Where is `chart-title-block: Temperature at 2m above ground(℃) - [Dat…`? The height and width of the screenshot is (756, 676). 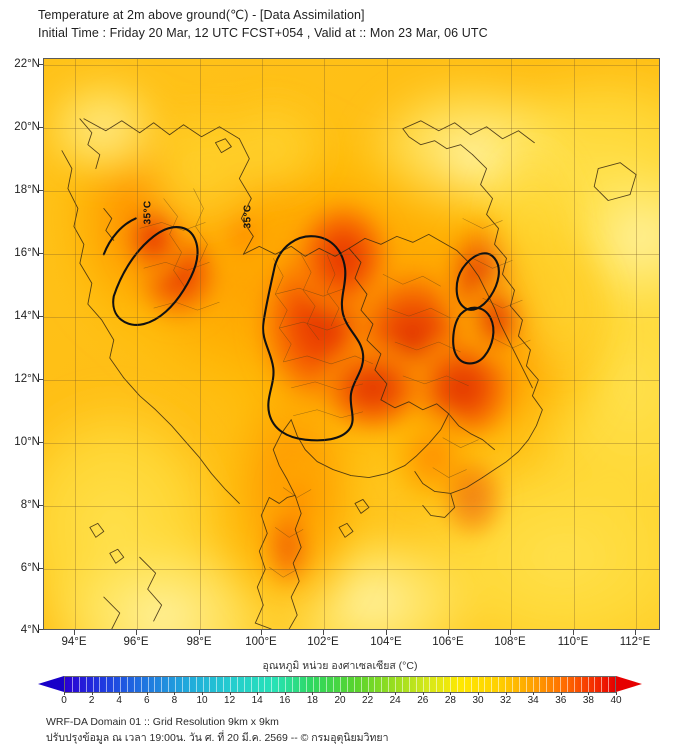
chart-title-block: Temperature at 2m above ground(℃) - [Dat… is located at coordinates (353, 24).